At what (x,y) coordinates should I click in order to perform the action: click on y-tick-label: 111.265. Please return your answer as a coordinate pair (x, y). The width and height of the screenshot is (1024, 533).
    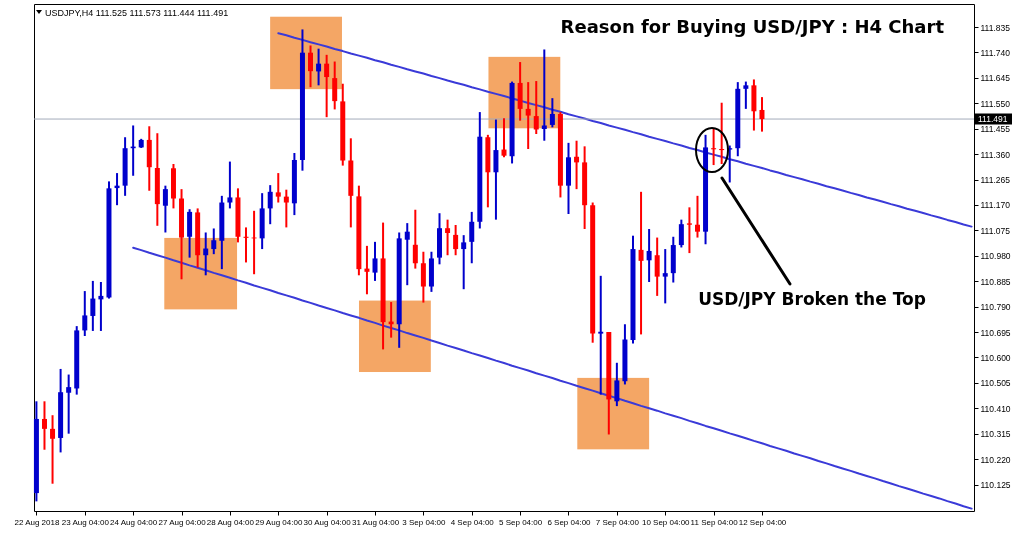
    Looking at the image, I should click on (995, 180).